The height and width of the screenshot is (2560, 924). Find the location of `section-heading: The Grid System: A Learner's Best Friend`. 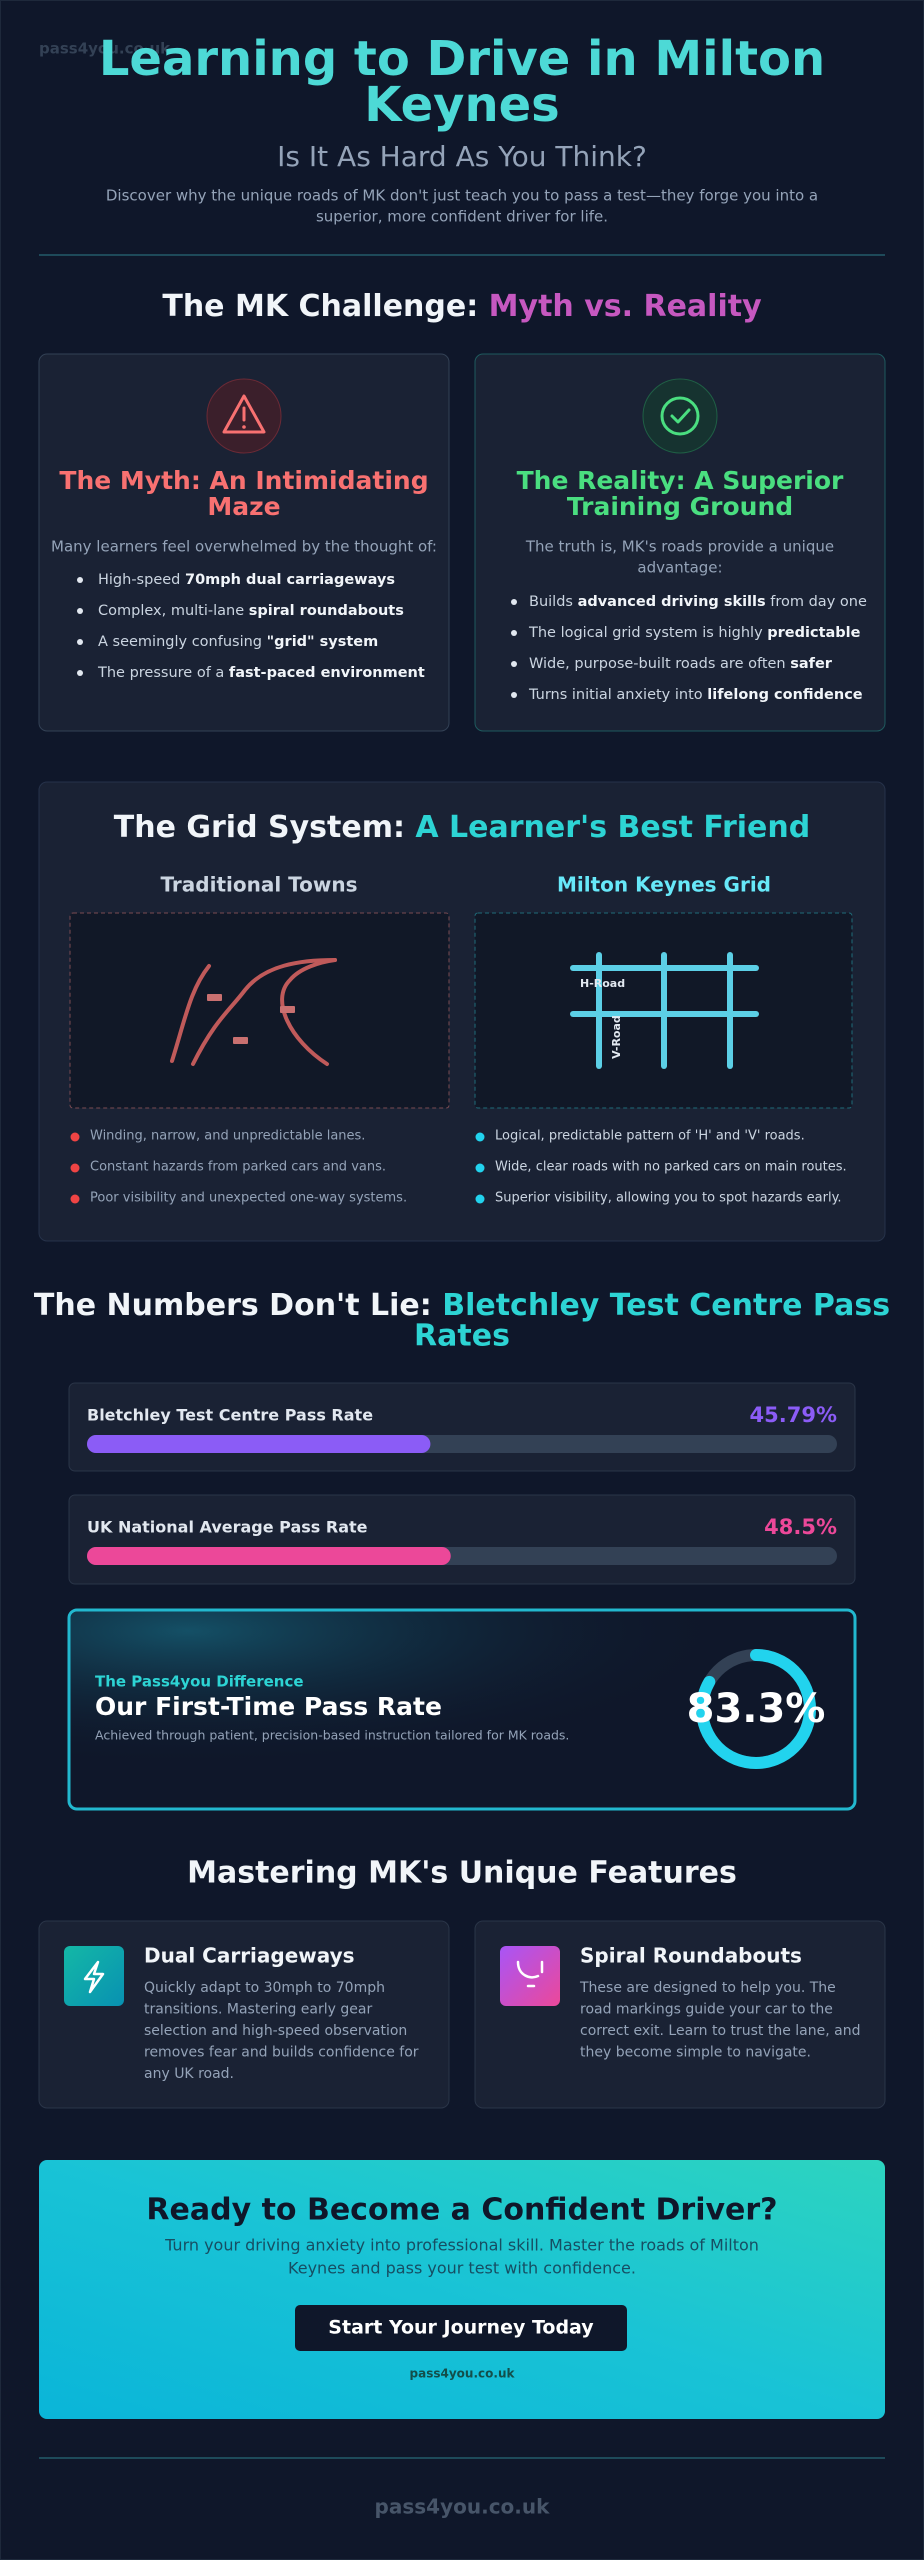

section-heading: The Grid System: A Learner's Best Friend is located at coordinates (462, 827).